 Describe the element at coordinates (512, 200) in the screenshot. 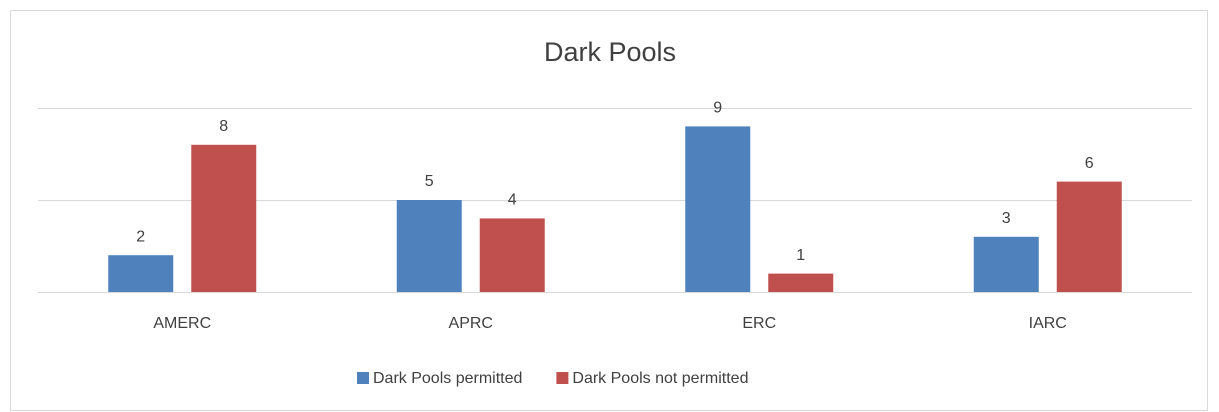

I see `data-label: 4` at that location.